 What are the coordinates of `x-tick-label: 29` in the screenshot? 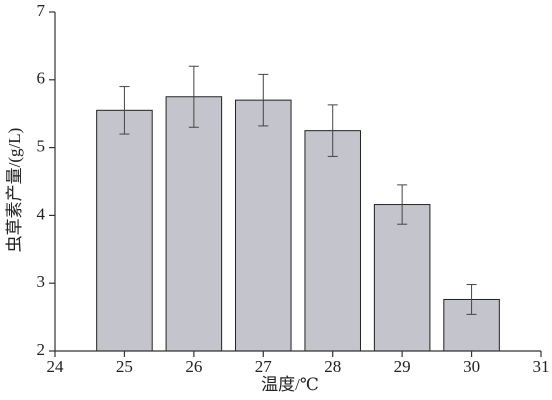 It's located at (402, 366).